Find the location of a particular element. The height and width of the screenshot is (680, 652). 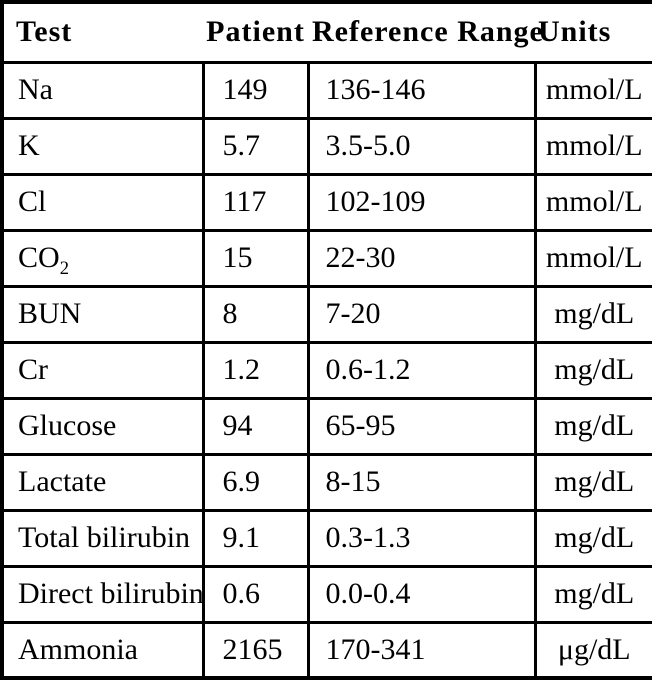

cell-patient-value: 5.7 is located at coordinates (255, 146).